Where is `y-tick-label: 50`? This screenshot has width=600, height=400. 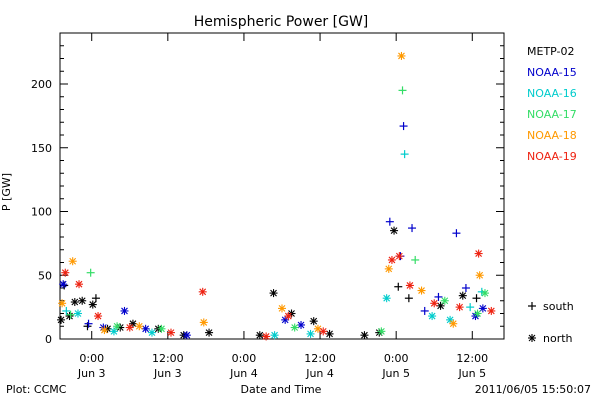 y-tick-label: 50 is located at coordinates (45, 275).